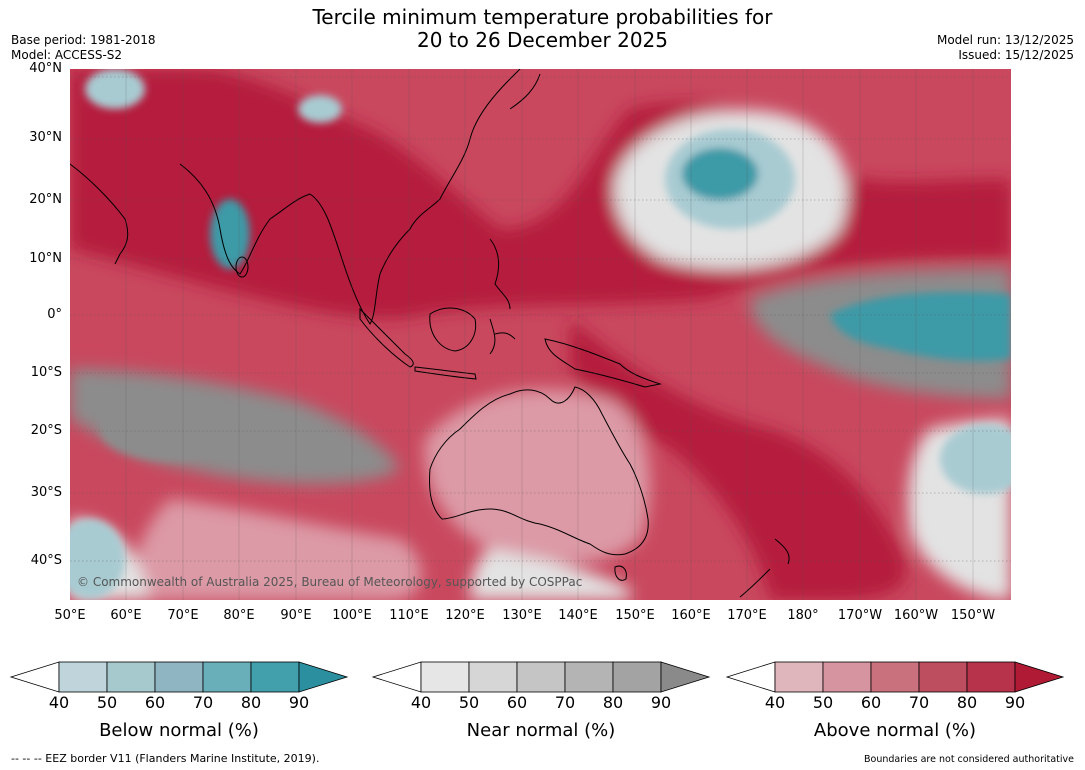  I want to click on colorbar-near-normal, so click(541, 677).